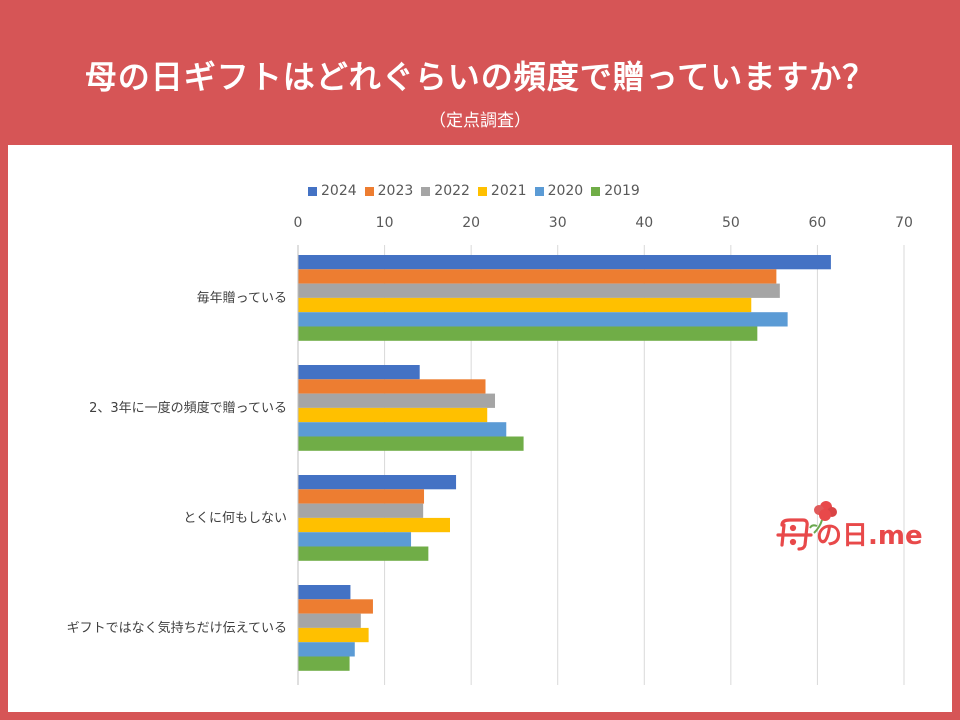  I want to click on brand-logo: の日.me, so click(855, 525).